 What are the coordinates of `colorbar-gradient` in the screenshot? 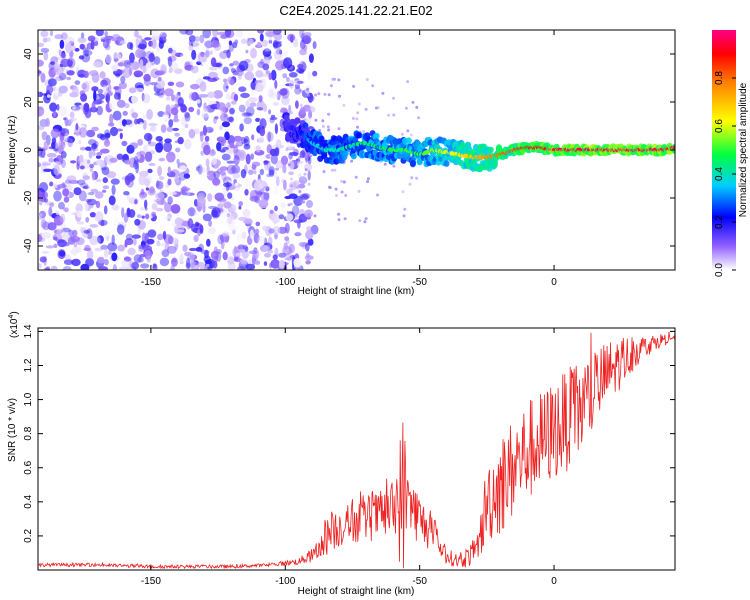 It's located at (724, 150).